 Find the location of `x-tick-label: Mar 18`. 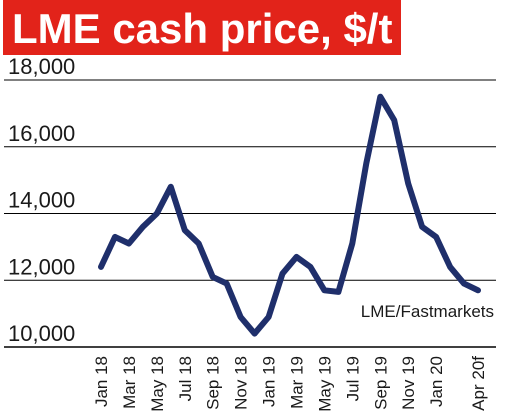

x-tick-label: Mar 18 is located at coordinates (129, 382).